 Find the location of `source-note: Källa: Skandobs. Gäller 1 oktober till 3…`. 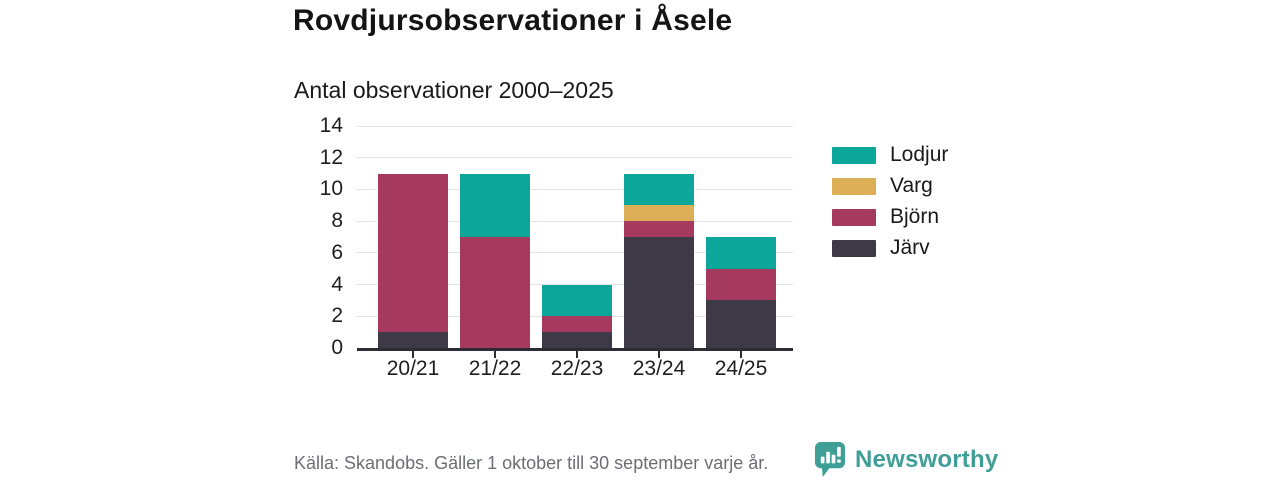

source-note: Källa: Skandobs. Gäller 1 oktober till 3… is located at coordinates (531, 463).